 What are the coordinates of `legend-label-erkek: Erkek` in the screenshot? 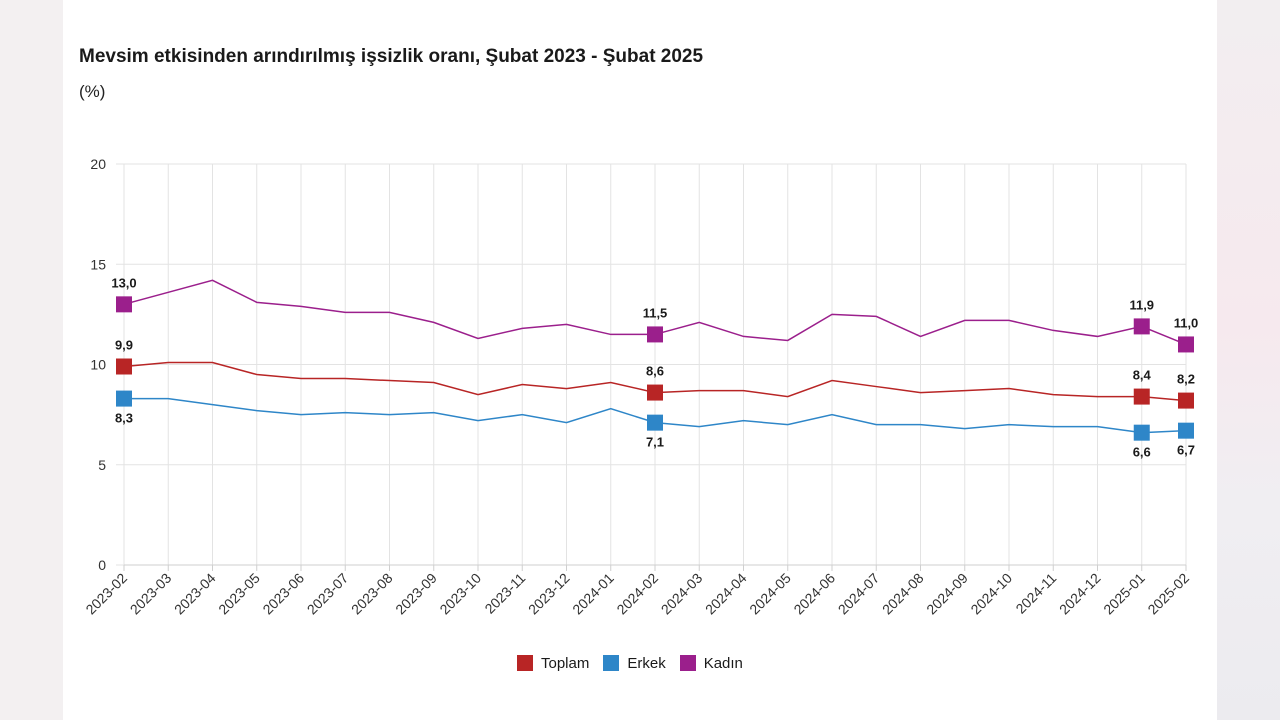 It's located at (646, 663).